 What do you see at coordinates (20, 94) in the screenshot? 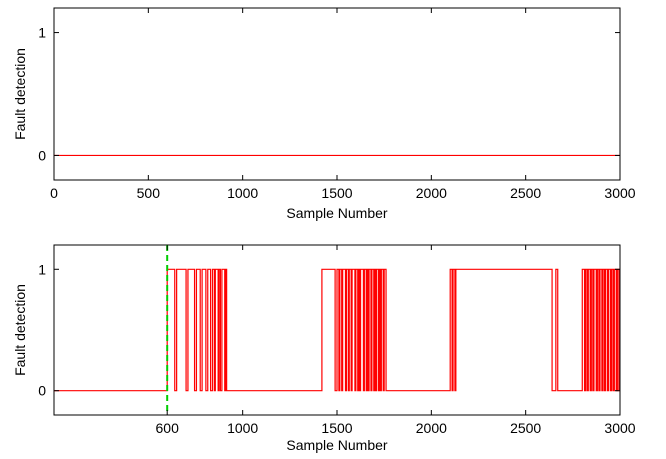
I see `top-y-axis-label: Fault detection` at bounding box center [20, 94].